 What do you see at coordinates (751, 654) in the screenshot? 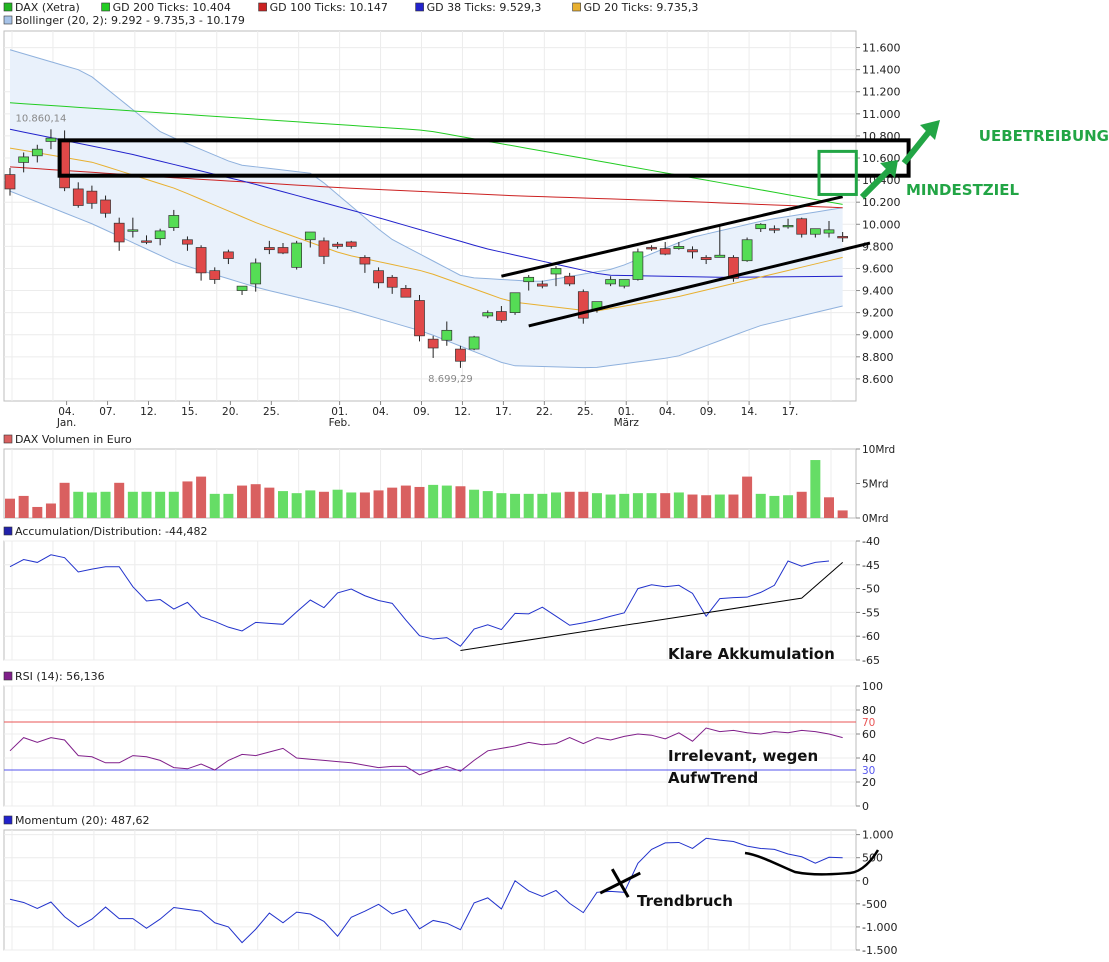
I see `annotation-klare-akkumulation: Klare Akkumulation` at bounding box center [751, 654].